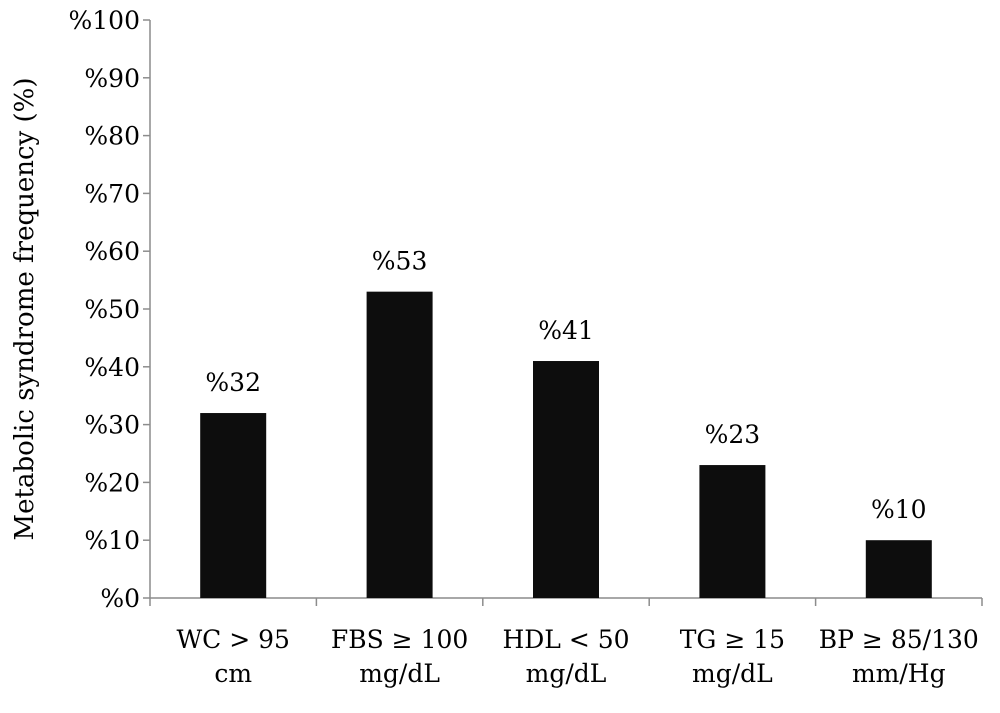 The height and width of the screenshot is (713, 1000). What do you see at coordinates (112, 540) in the screenshot?
I see `y-tick-label: %10` at bounding box center [112, 540].